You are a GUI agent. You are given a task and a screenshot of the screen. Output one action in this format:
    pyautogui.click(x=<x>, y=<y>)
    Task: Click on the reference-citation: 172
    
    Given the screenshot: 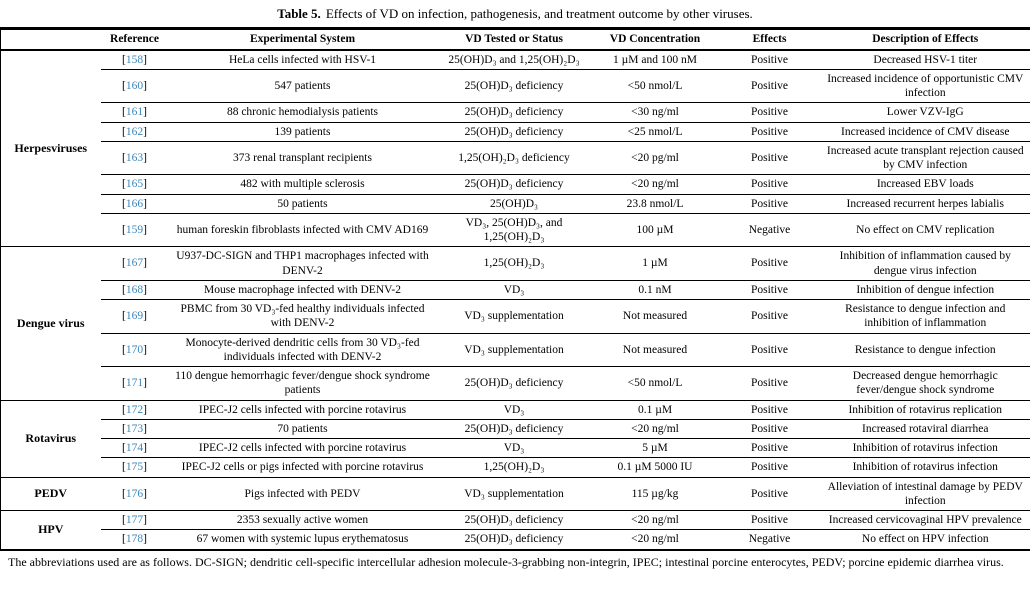 What is the action you would take?
    pyautogui.click(x=134, y=410)
    